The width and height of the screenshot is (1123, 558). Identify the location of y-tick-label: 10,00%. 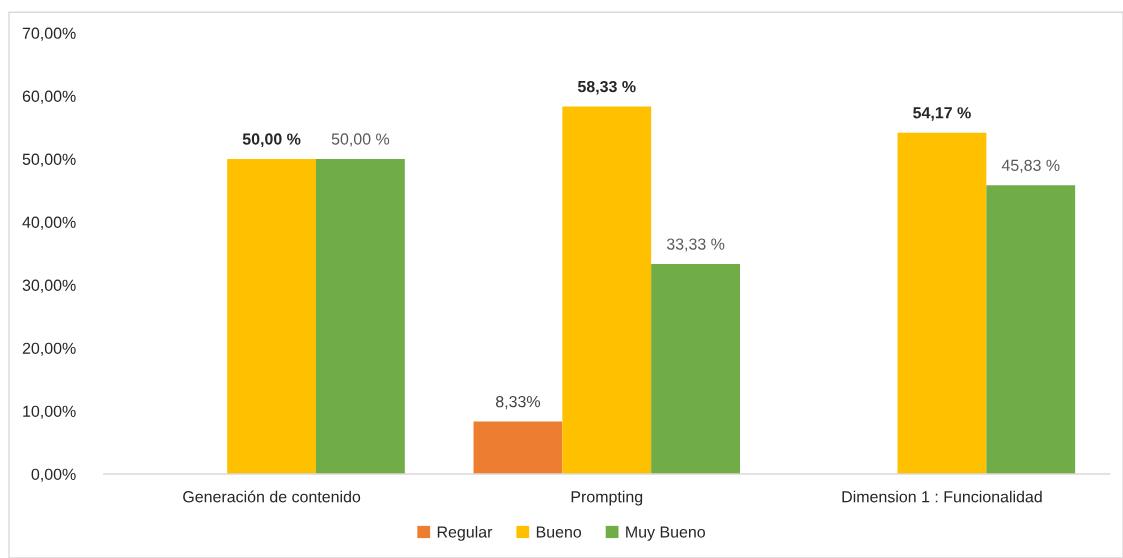
(49, 412).